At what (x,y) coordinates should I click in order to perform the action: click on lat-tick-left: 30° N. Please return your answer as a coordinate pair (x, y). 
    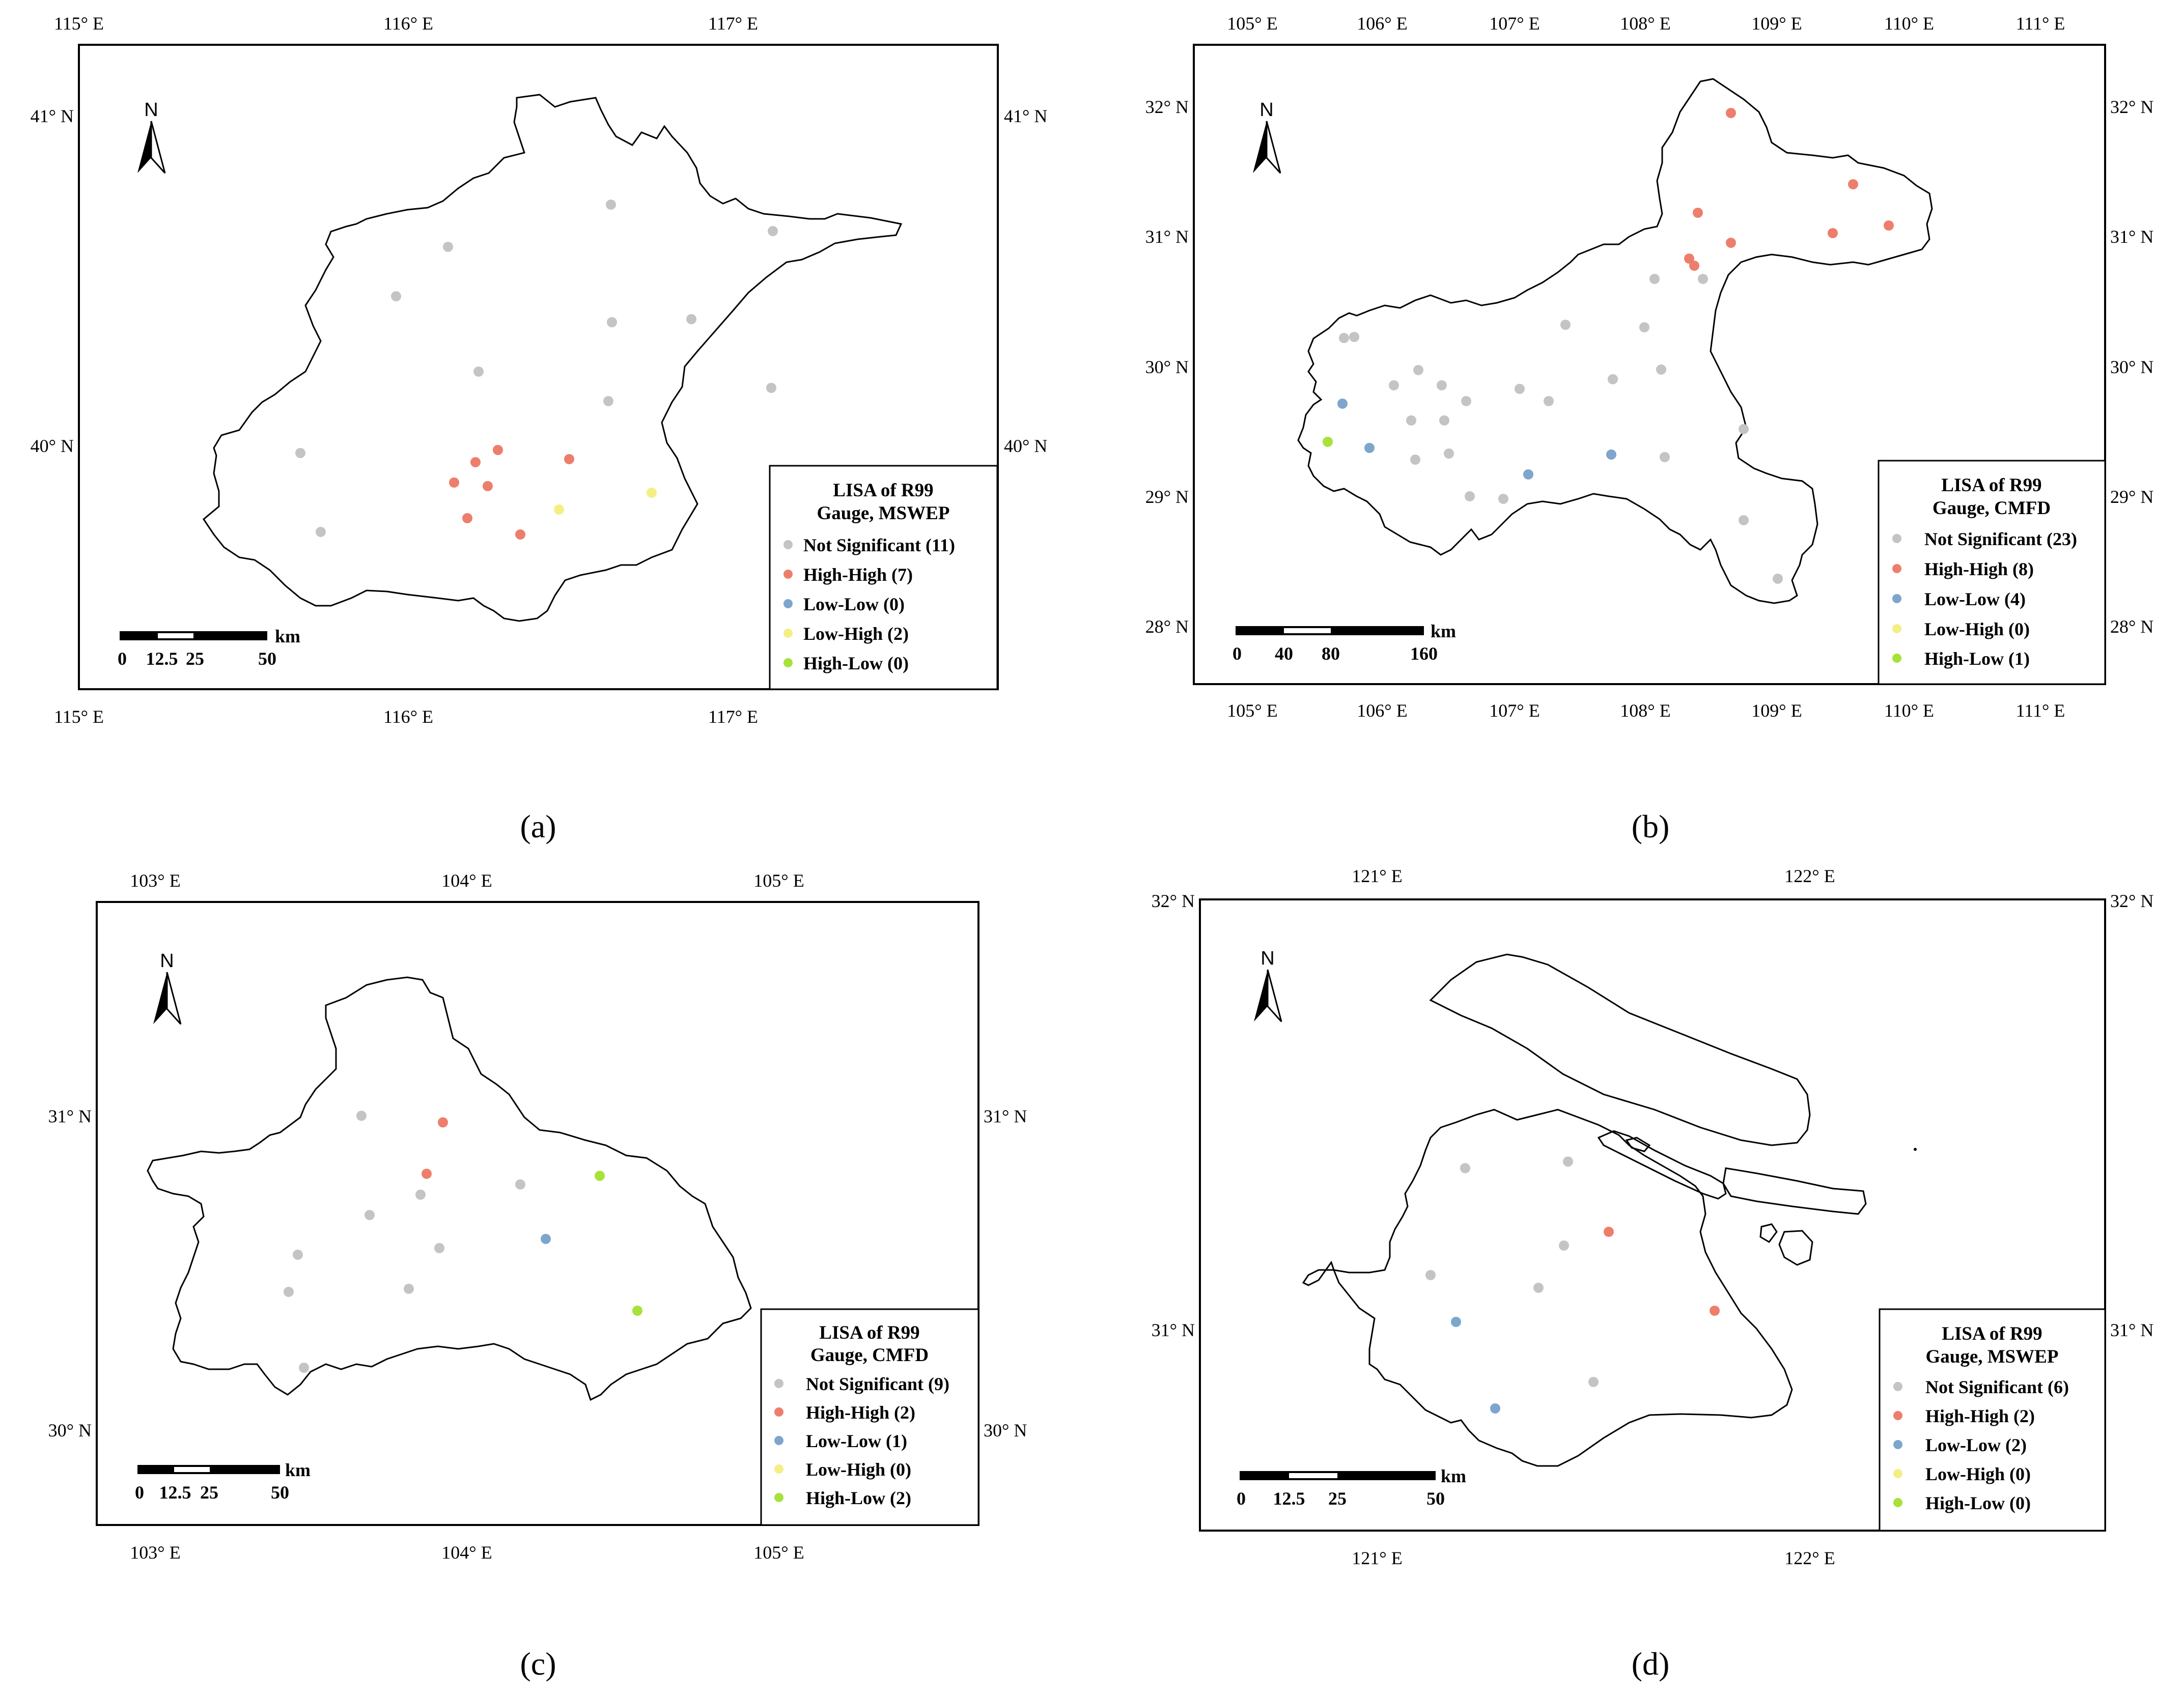
    Looking at the image, I should click on (70, 1430).